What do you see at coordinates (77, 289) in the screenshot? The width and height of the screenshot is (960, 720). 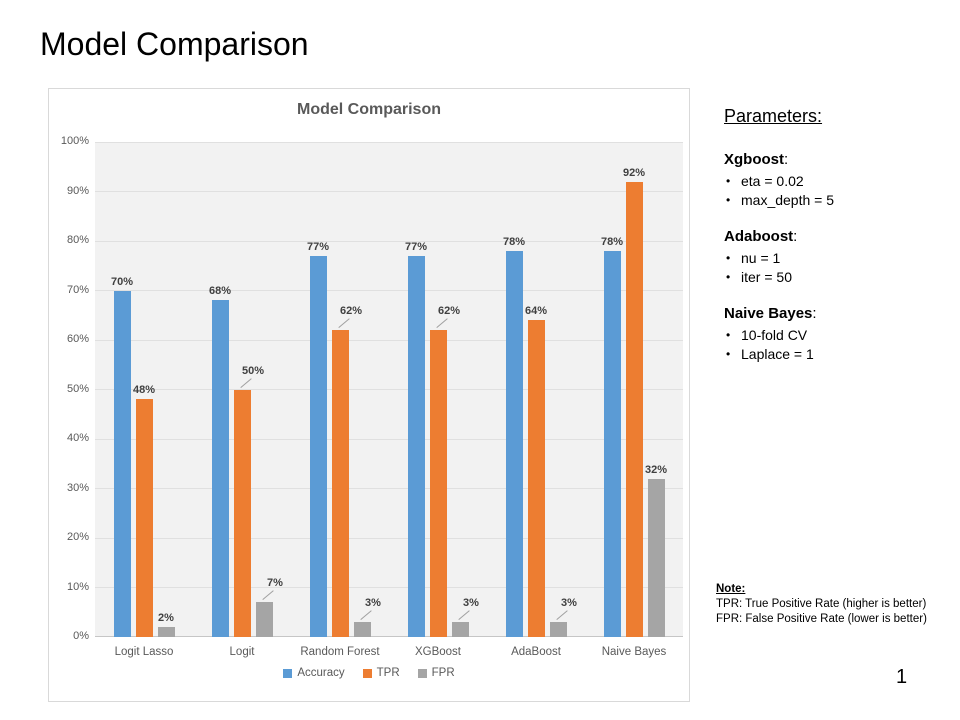 I see `y-tick-label: 70%` at bounding box center [77, 289].